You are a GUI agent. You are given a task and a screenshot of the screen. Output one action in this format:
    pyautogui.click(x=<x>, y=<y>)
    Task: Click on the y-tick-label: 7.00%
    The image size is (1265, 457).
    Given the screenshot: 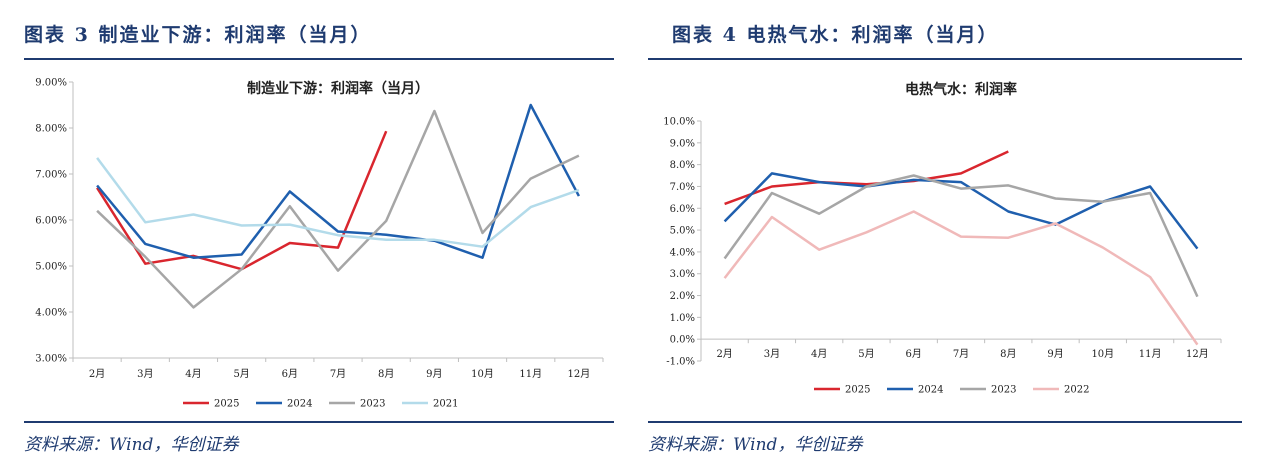 What is the action you would take?
    pyautogui.click(x=51, y=175)
    